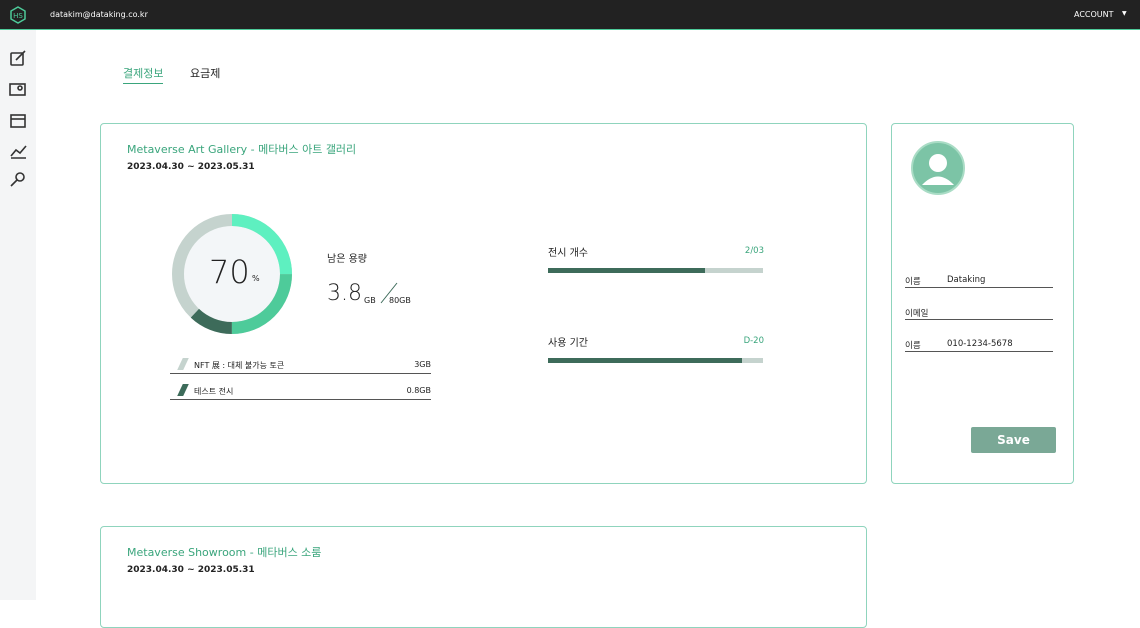  I want to click on avatar, so click(938, 168).